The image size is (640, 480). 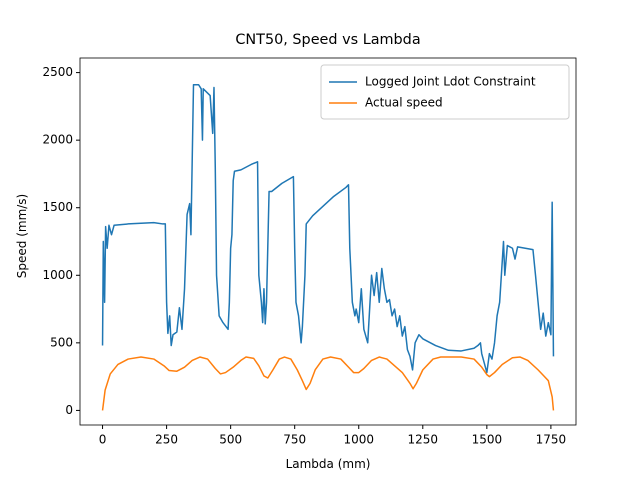 What do you see at coordinates (57, 72) in the screenshot?
I see `y-tick-label: 2500` at bounding box center [57, 72].